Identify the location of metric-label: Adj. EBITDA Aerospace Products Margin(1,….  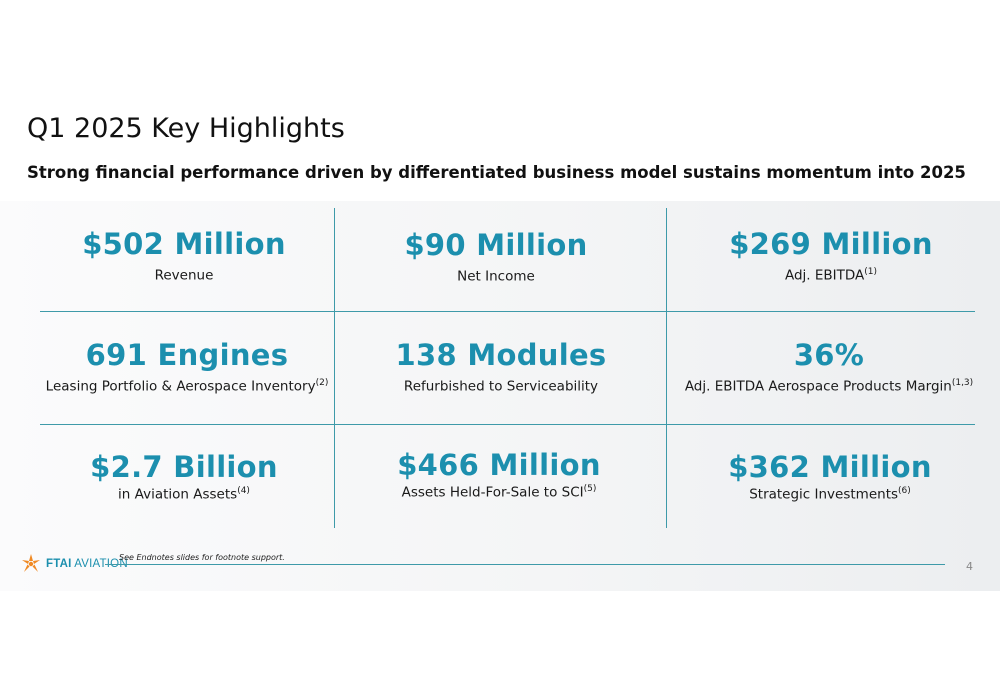
(829, 386).